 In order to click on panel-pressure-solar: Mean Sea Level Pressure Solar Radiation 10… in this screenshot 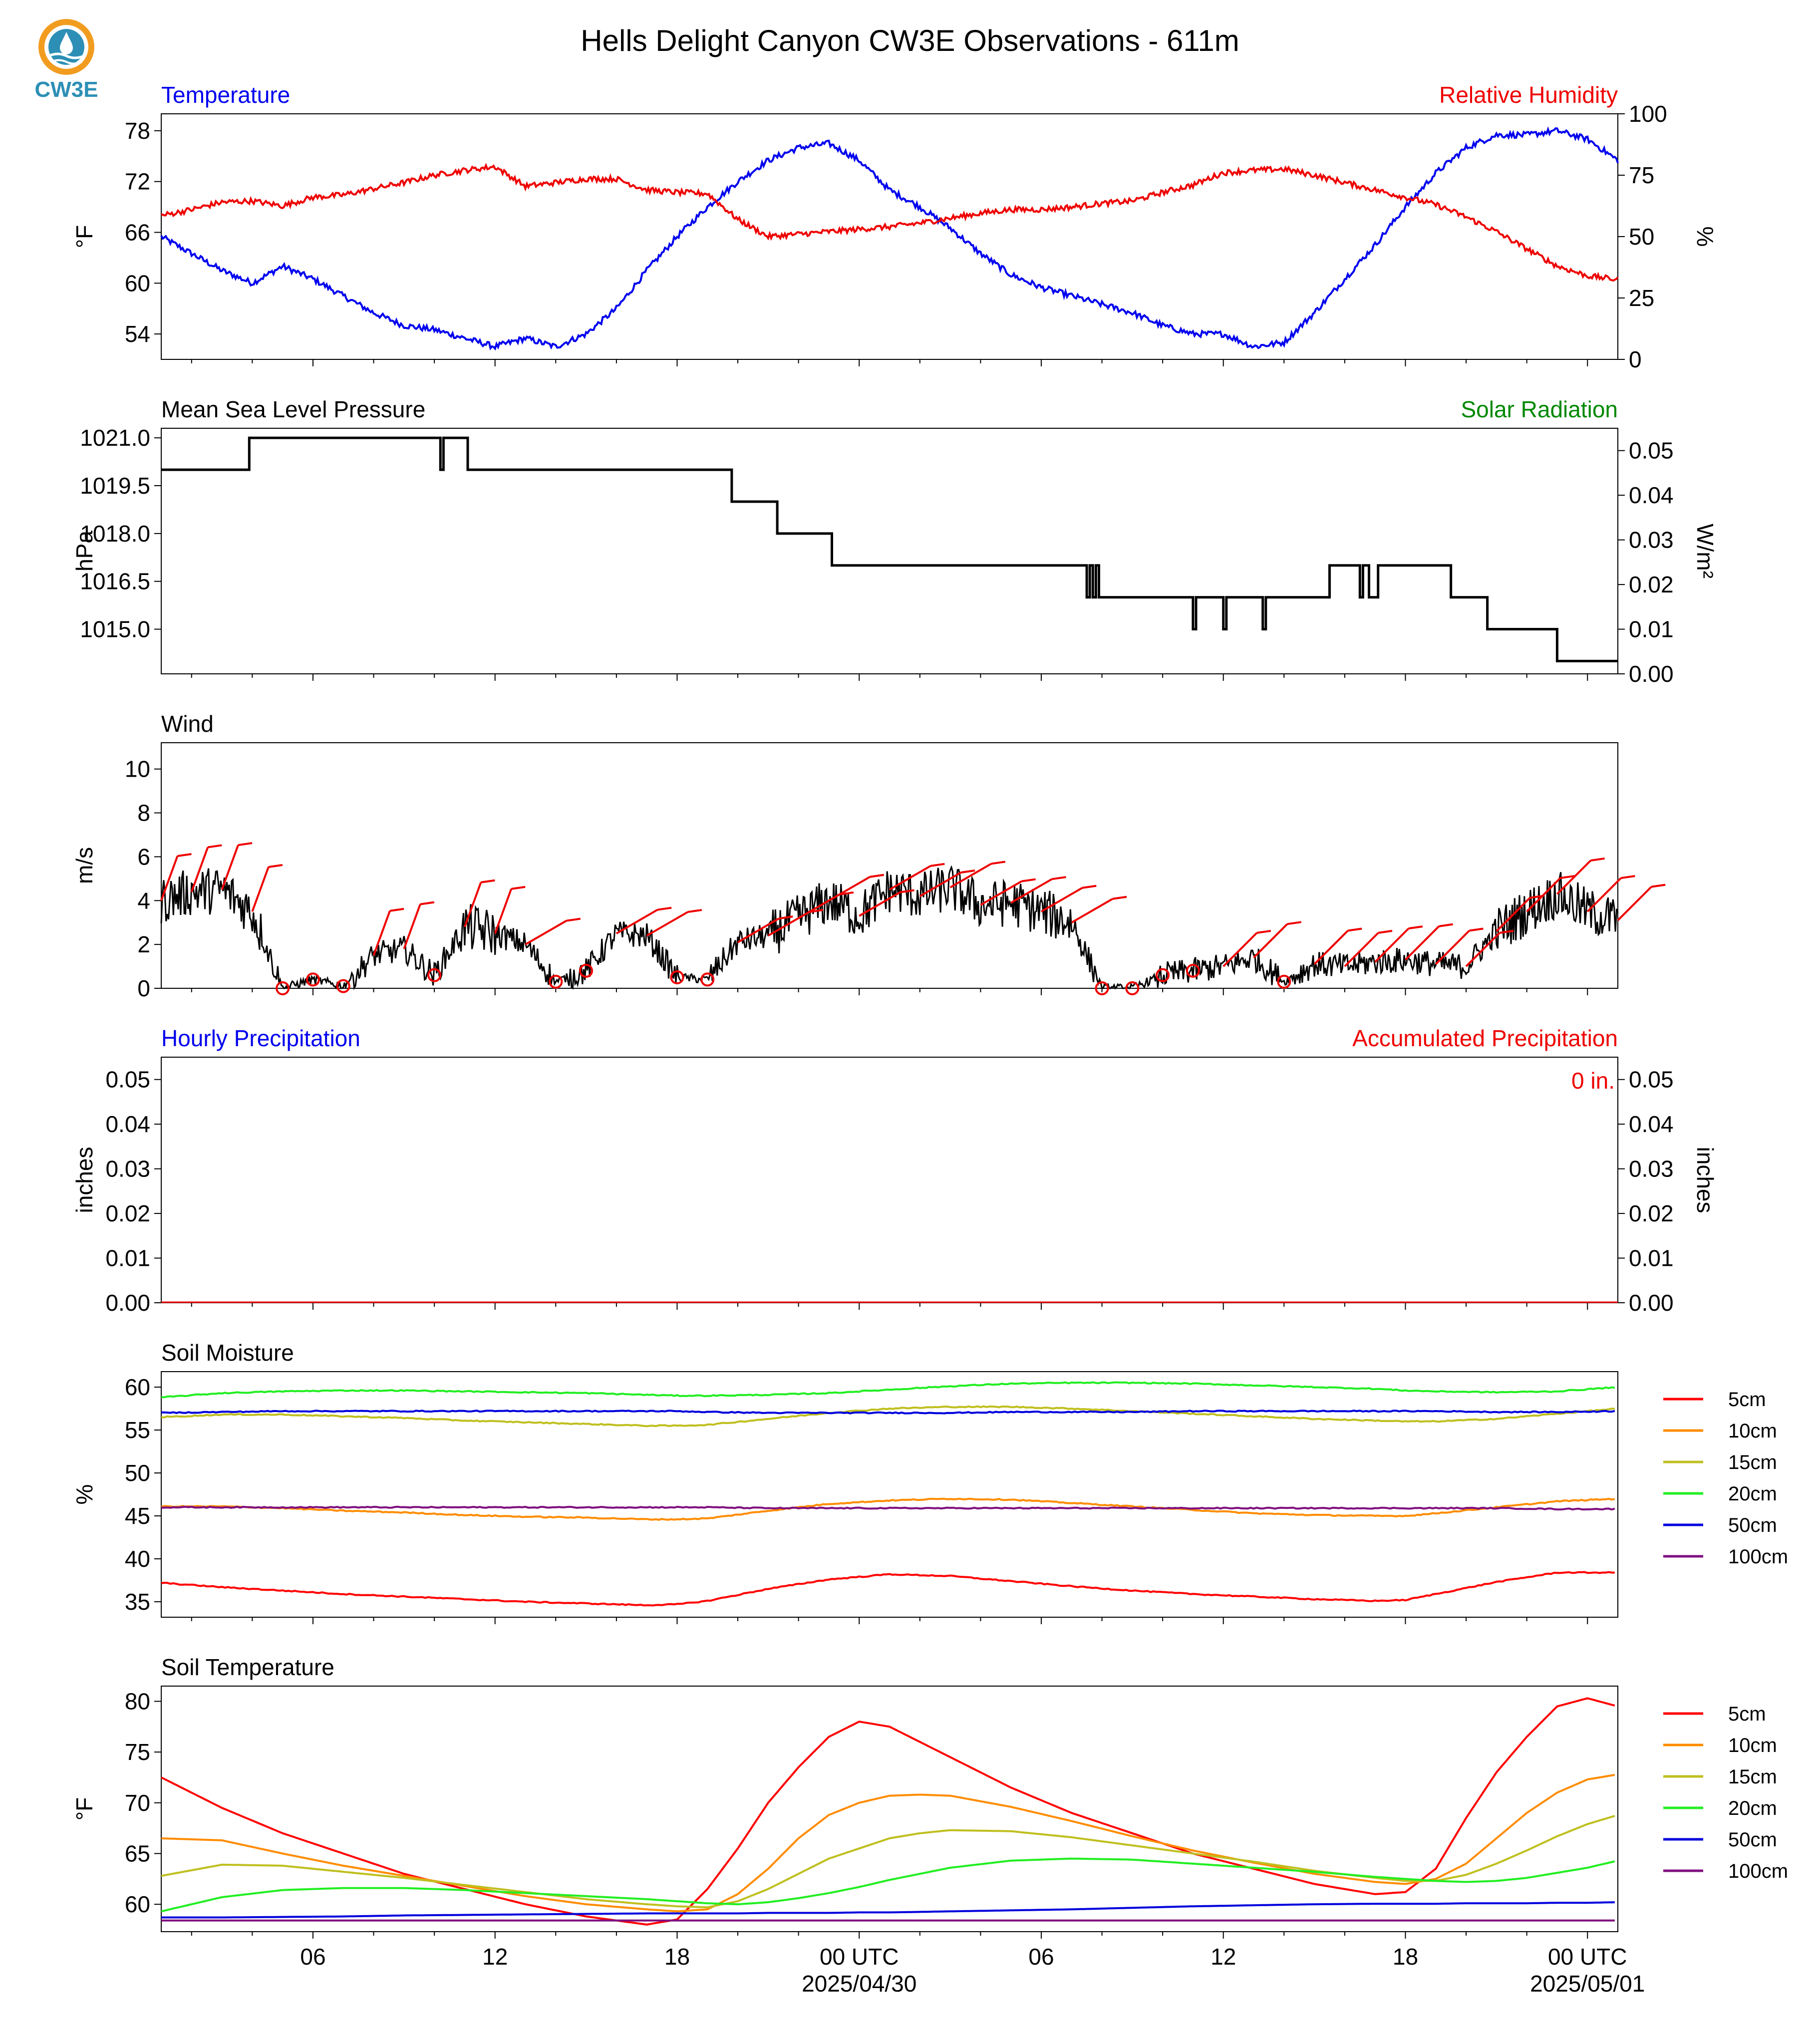, I will do `click(894, 541)`.